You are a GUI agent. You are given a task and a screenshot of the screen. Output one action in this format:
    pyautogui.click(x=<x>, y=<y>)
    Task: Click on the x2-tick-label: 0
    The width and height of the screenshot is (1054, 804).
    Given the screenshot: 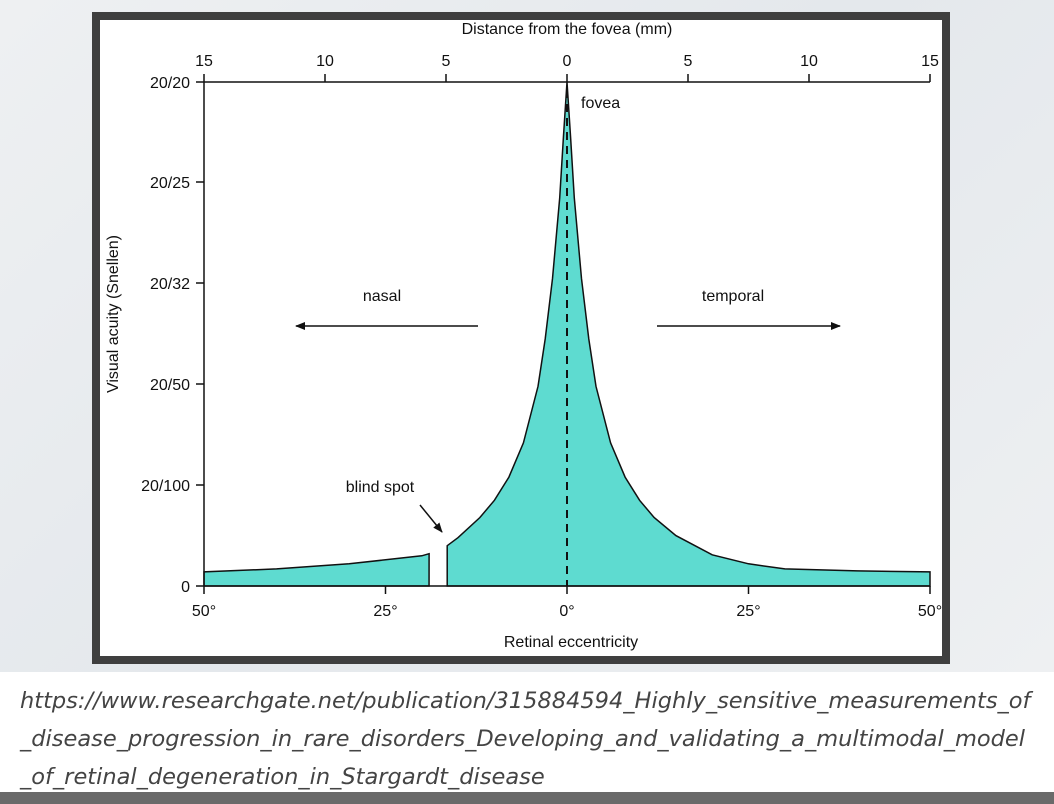 What is the action you would take?
    pyautogui.click(x=567, y=61)
    